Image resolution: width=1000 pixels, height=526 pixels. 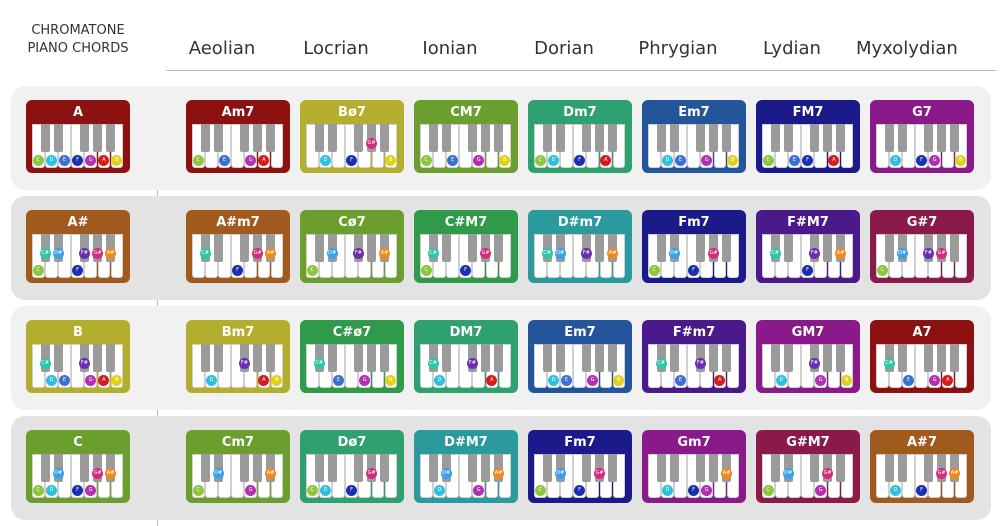 What do you see at coordinates (466, 476) in the screenshot?
I see `piano-keyboard: D D# G A#` at bounding box center [466, 476].